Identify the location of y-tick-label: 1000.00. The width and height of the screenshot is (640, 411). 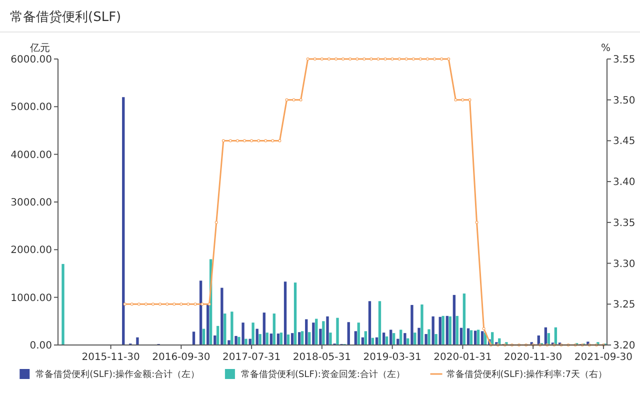
(31, 298).